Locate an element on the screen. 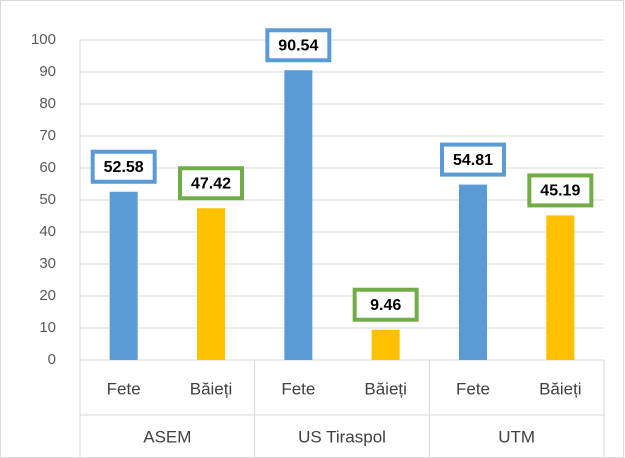  y-tick-label: 10 is located at coordinates (47, 327).